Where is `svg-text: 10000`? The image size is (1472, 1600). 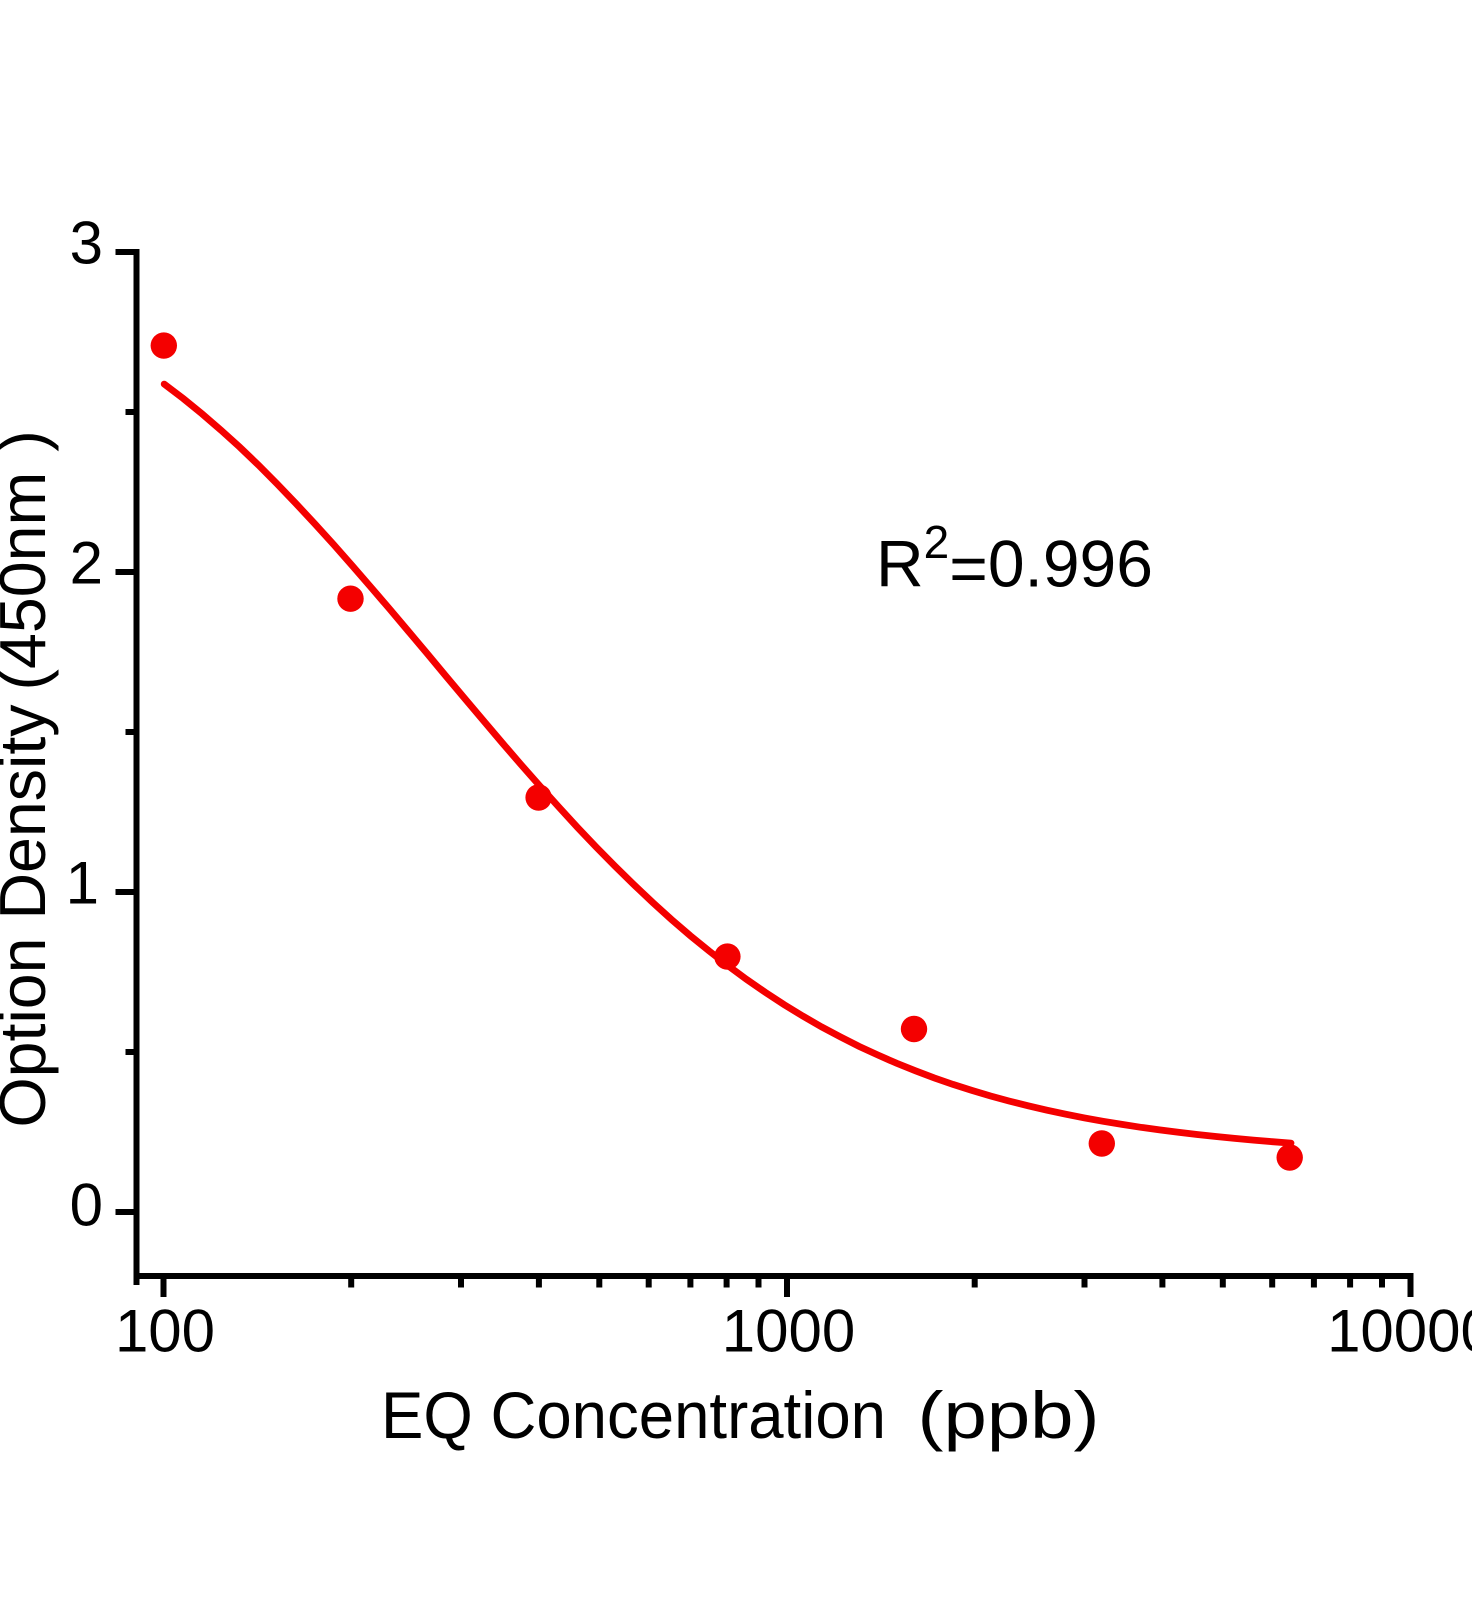
svg-text: 10000 is located at coordinates (1399, 1331).